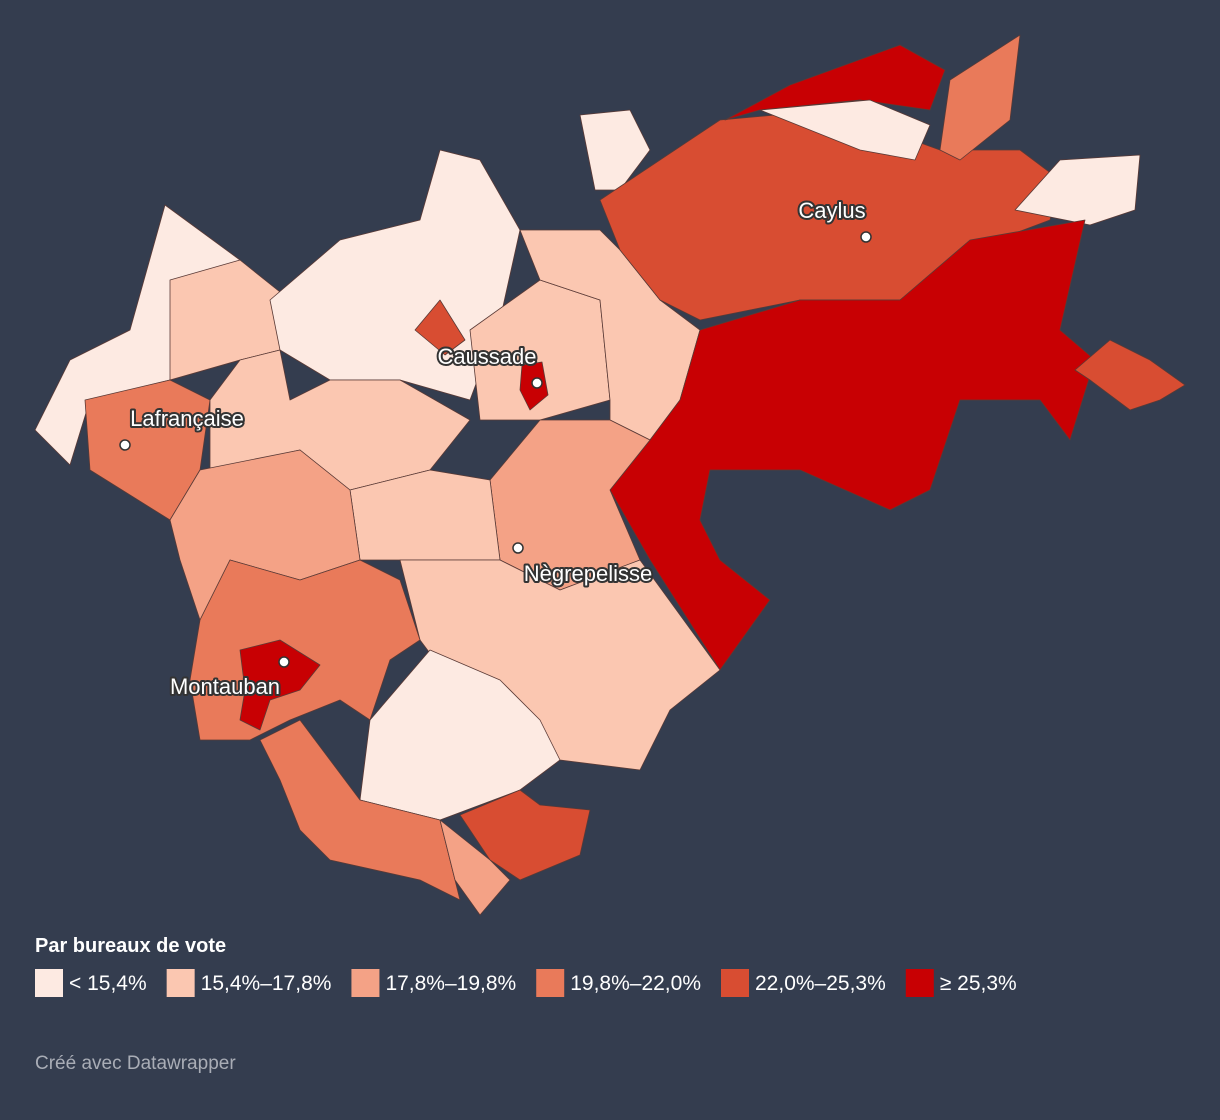  Describe the element at coordinates (635, 983) in the screenshot. I see `legend-label: 19,8%–22,0%` at that location.